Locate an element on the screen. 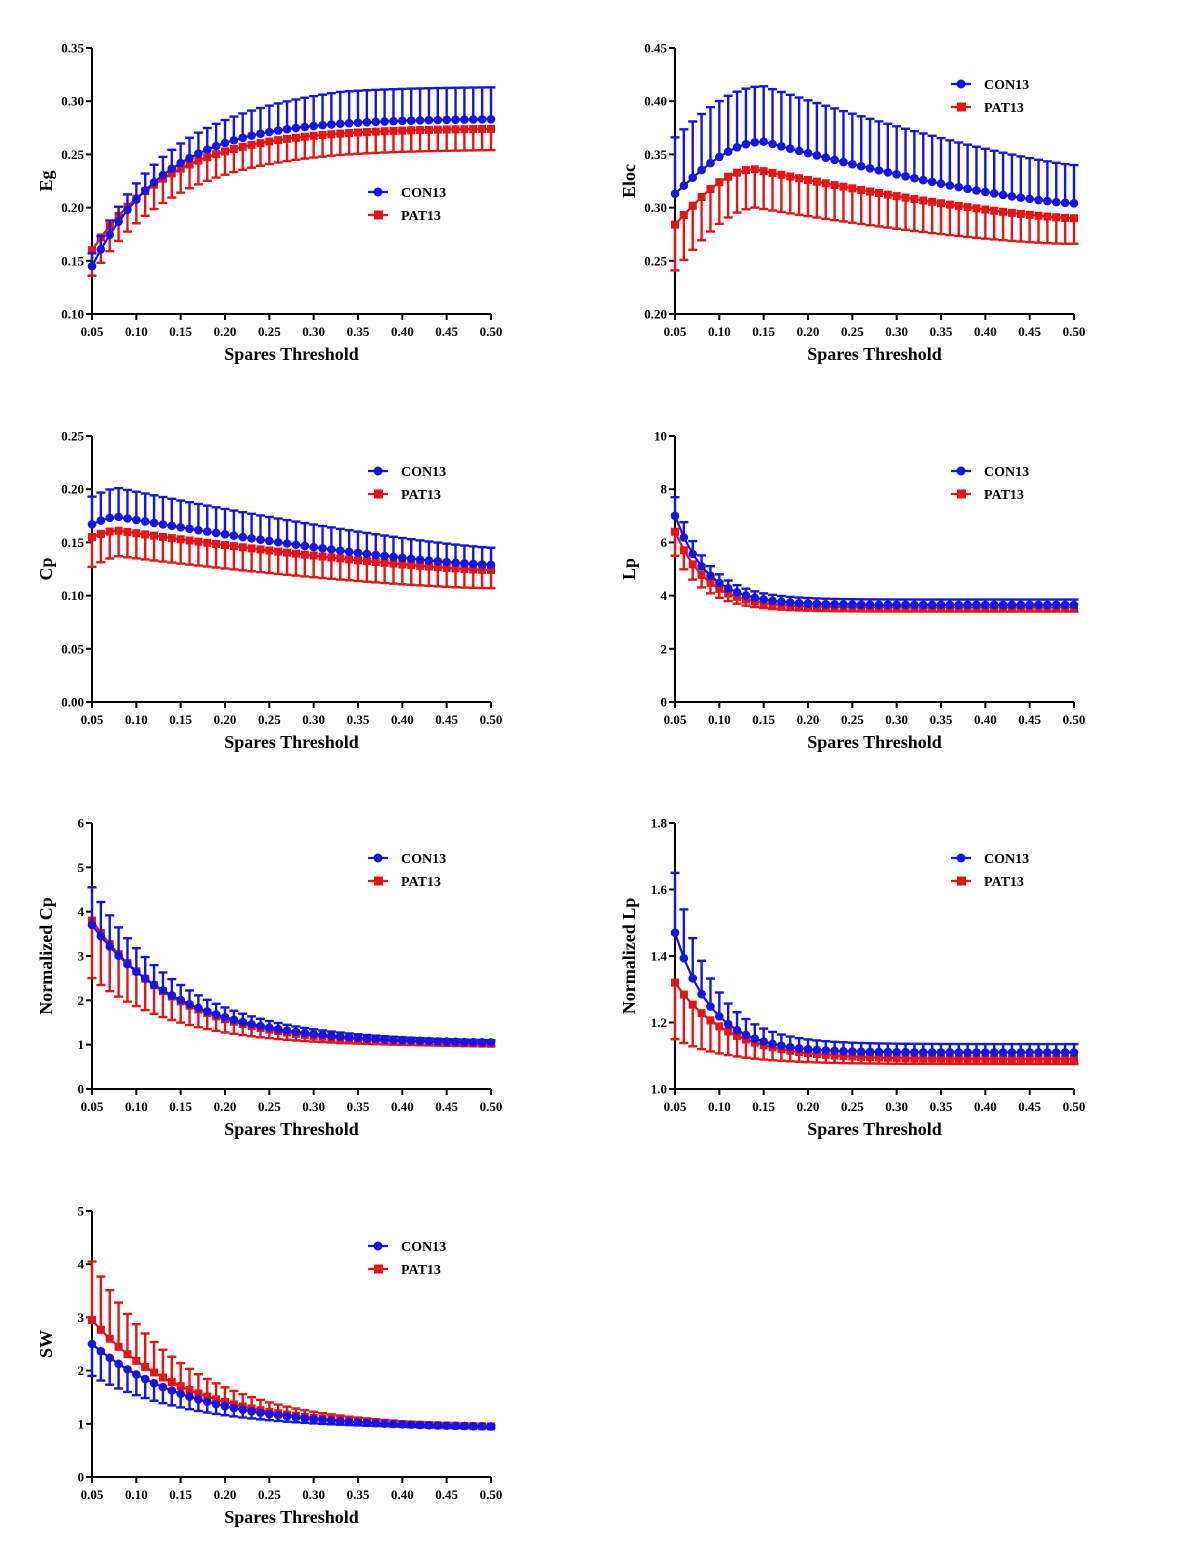 Image resolution: width=1181 pixels, height=1565 pixels. legend-label: PAT13 is located at coordinates (421, 495).